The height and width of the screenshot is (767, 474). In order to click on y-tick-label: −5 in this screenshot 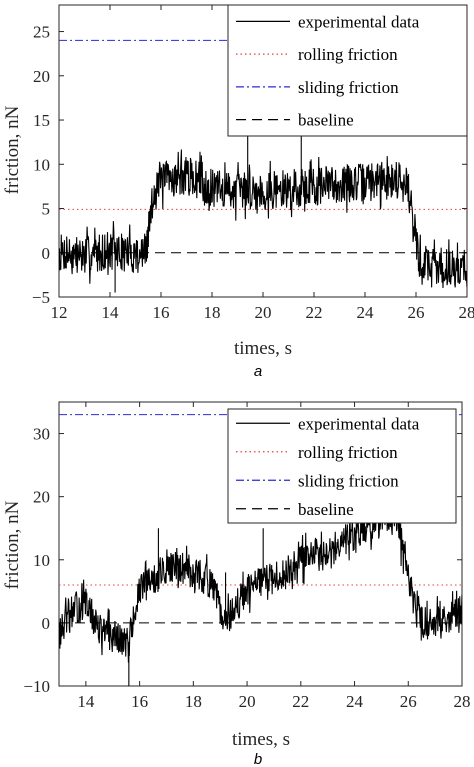, I will do `click(41, 297)`.